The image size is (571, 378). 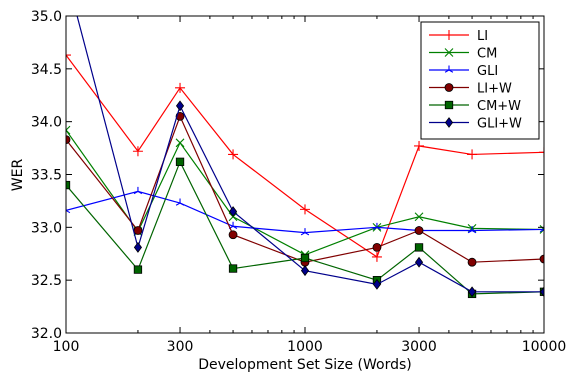 I want to click on y-tick-label: 32.5, so click(x=46, y=281).